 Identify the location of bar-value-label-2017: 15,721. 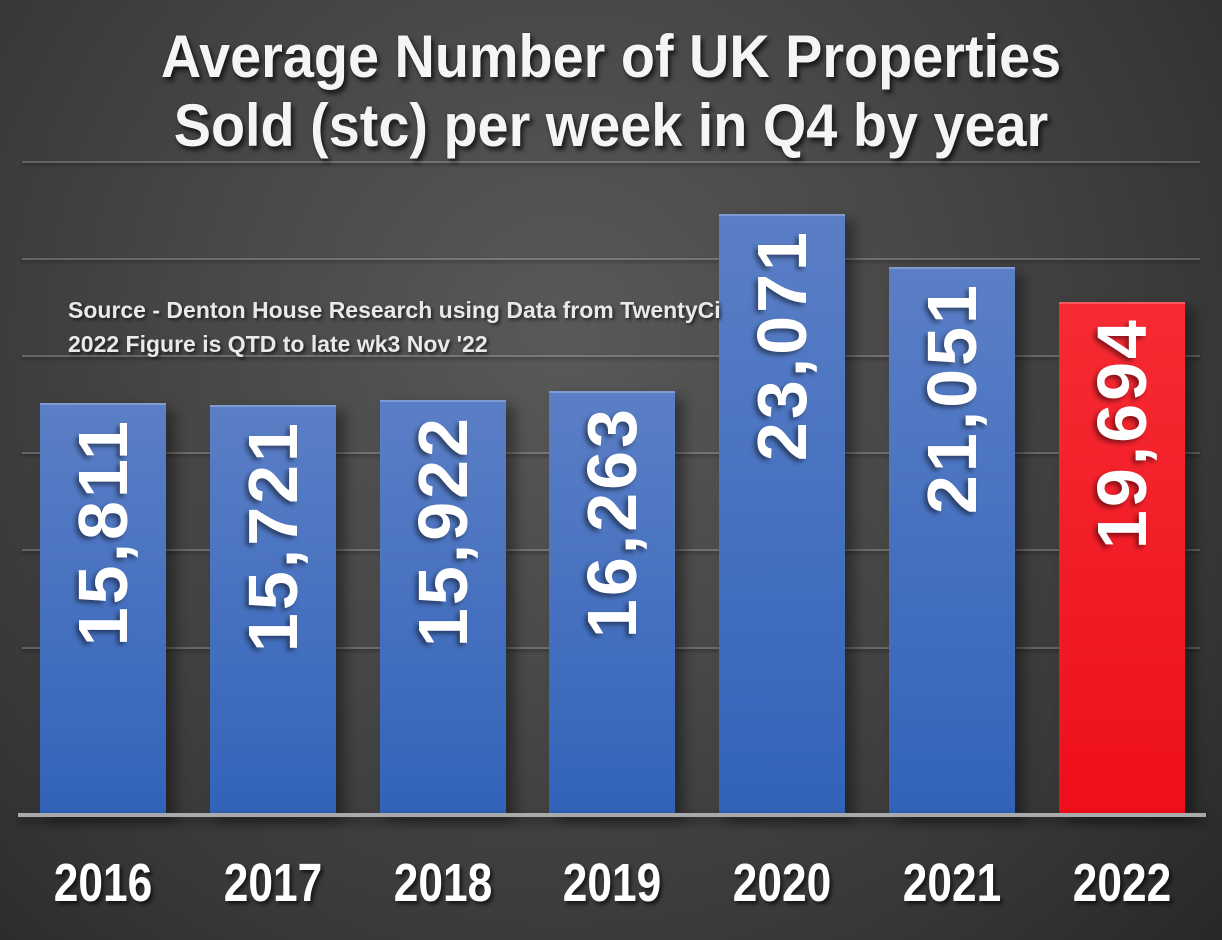
(273, 536).